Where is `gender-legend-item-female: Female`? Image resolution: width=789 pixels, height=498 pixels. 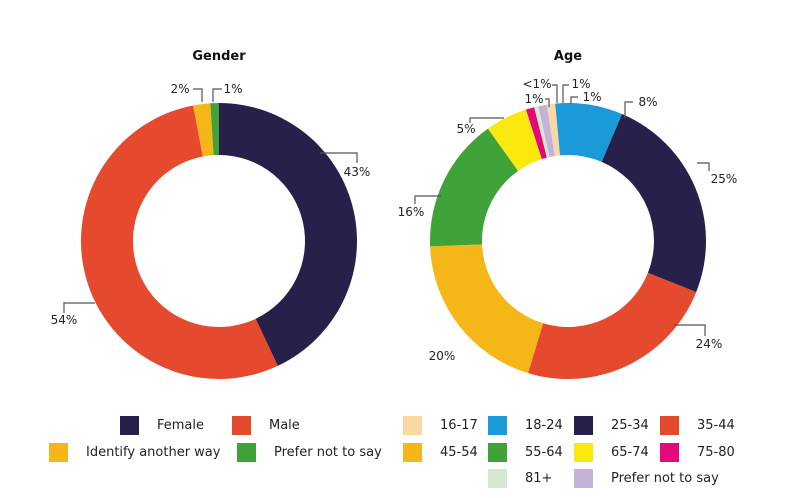 gender-legend-item-female: Female is located at coordinates (162, 425).